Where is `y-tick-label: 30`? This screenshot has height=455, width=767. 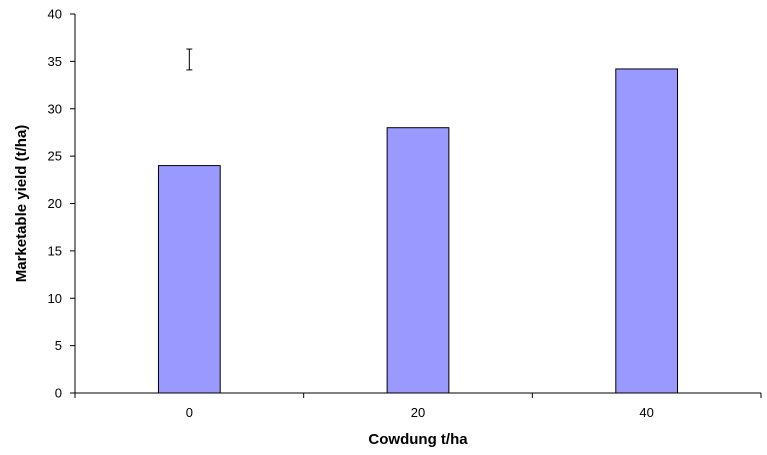 y-tick-label: 30 is located at coordinates (55, 108).